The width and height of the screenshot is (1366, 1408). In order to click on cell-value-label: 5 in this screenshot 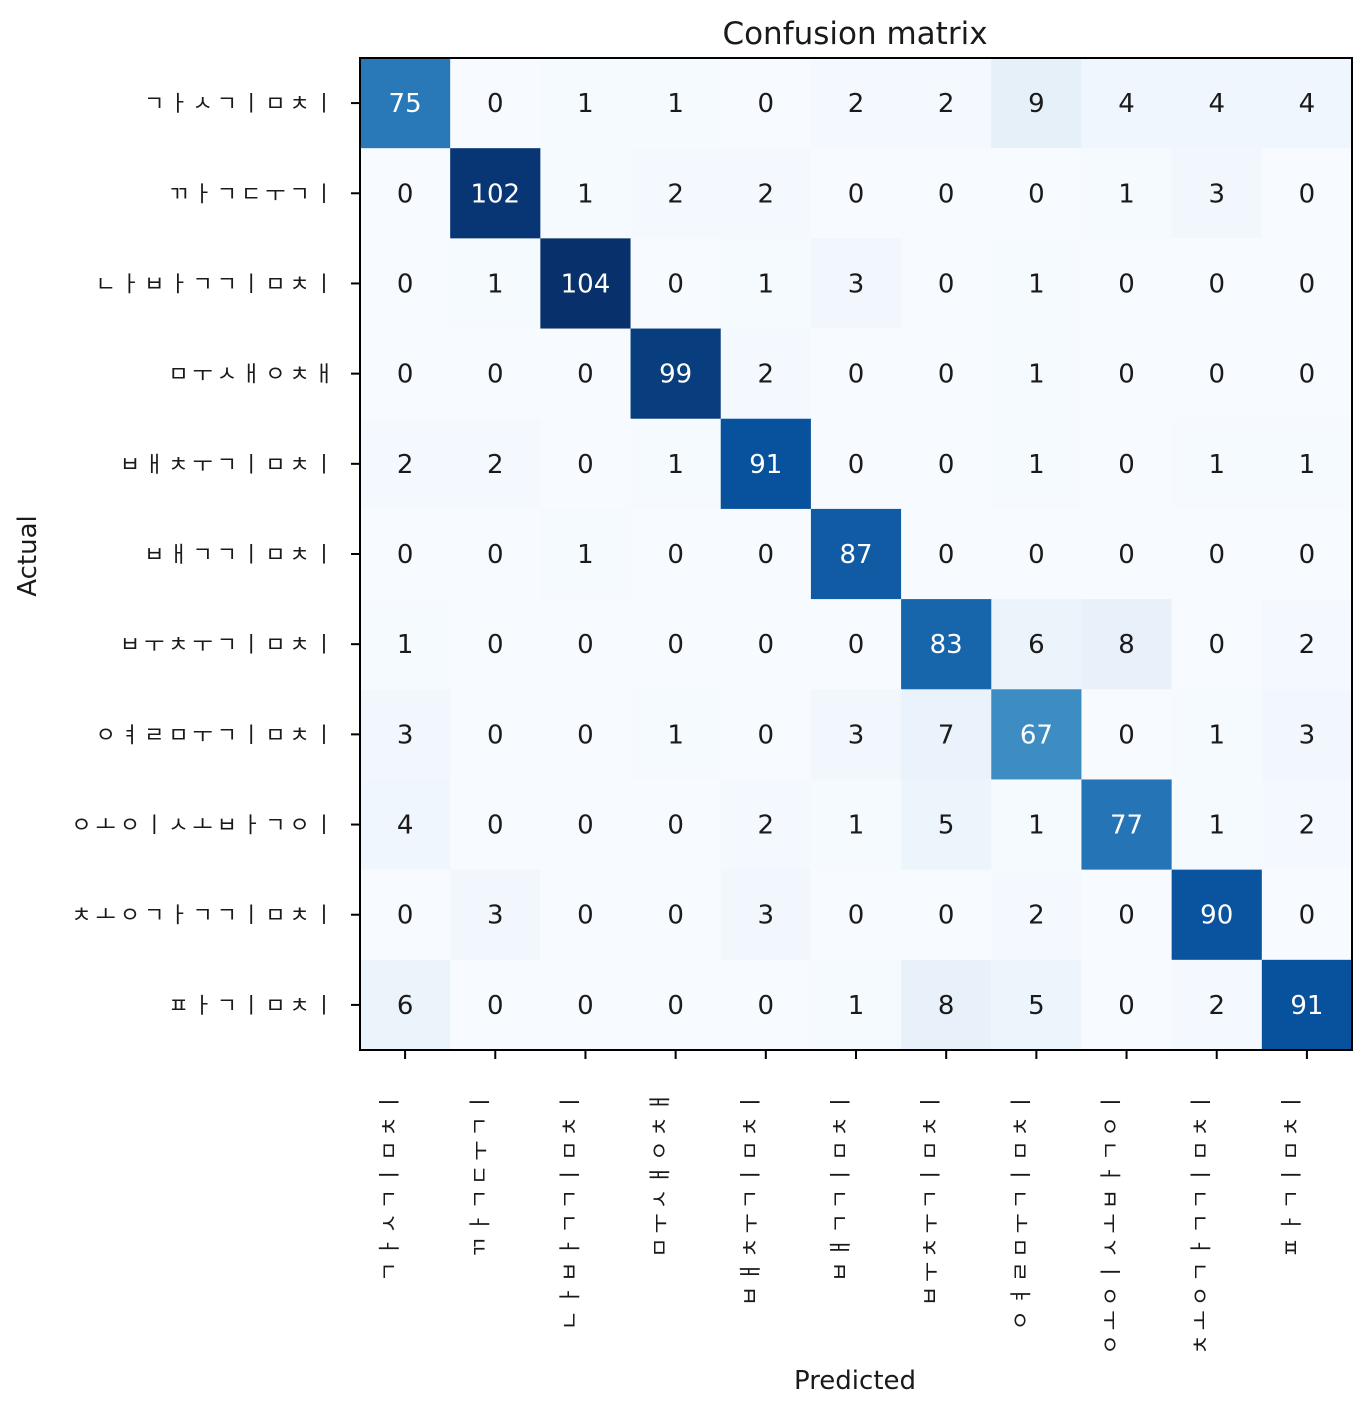, I will do `click(1036, 1006)`.